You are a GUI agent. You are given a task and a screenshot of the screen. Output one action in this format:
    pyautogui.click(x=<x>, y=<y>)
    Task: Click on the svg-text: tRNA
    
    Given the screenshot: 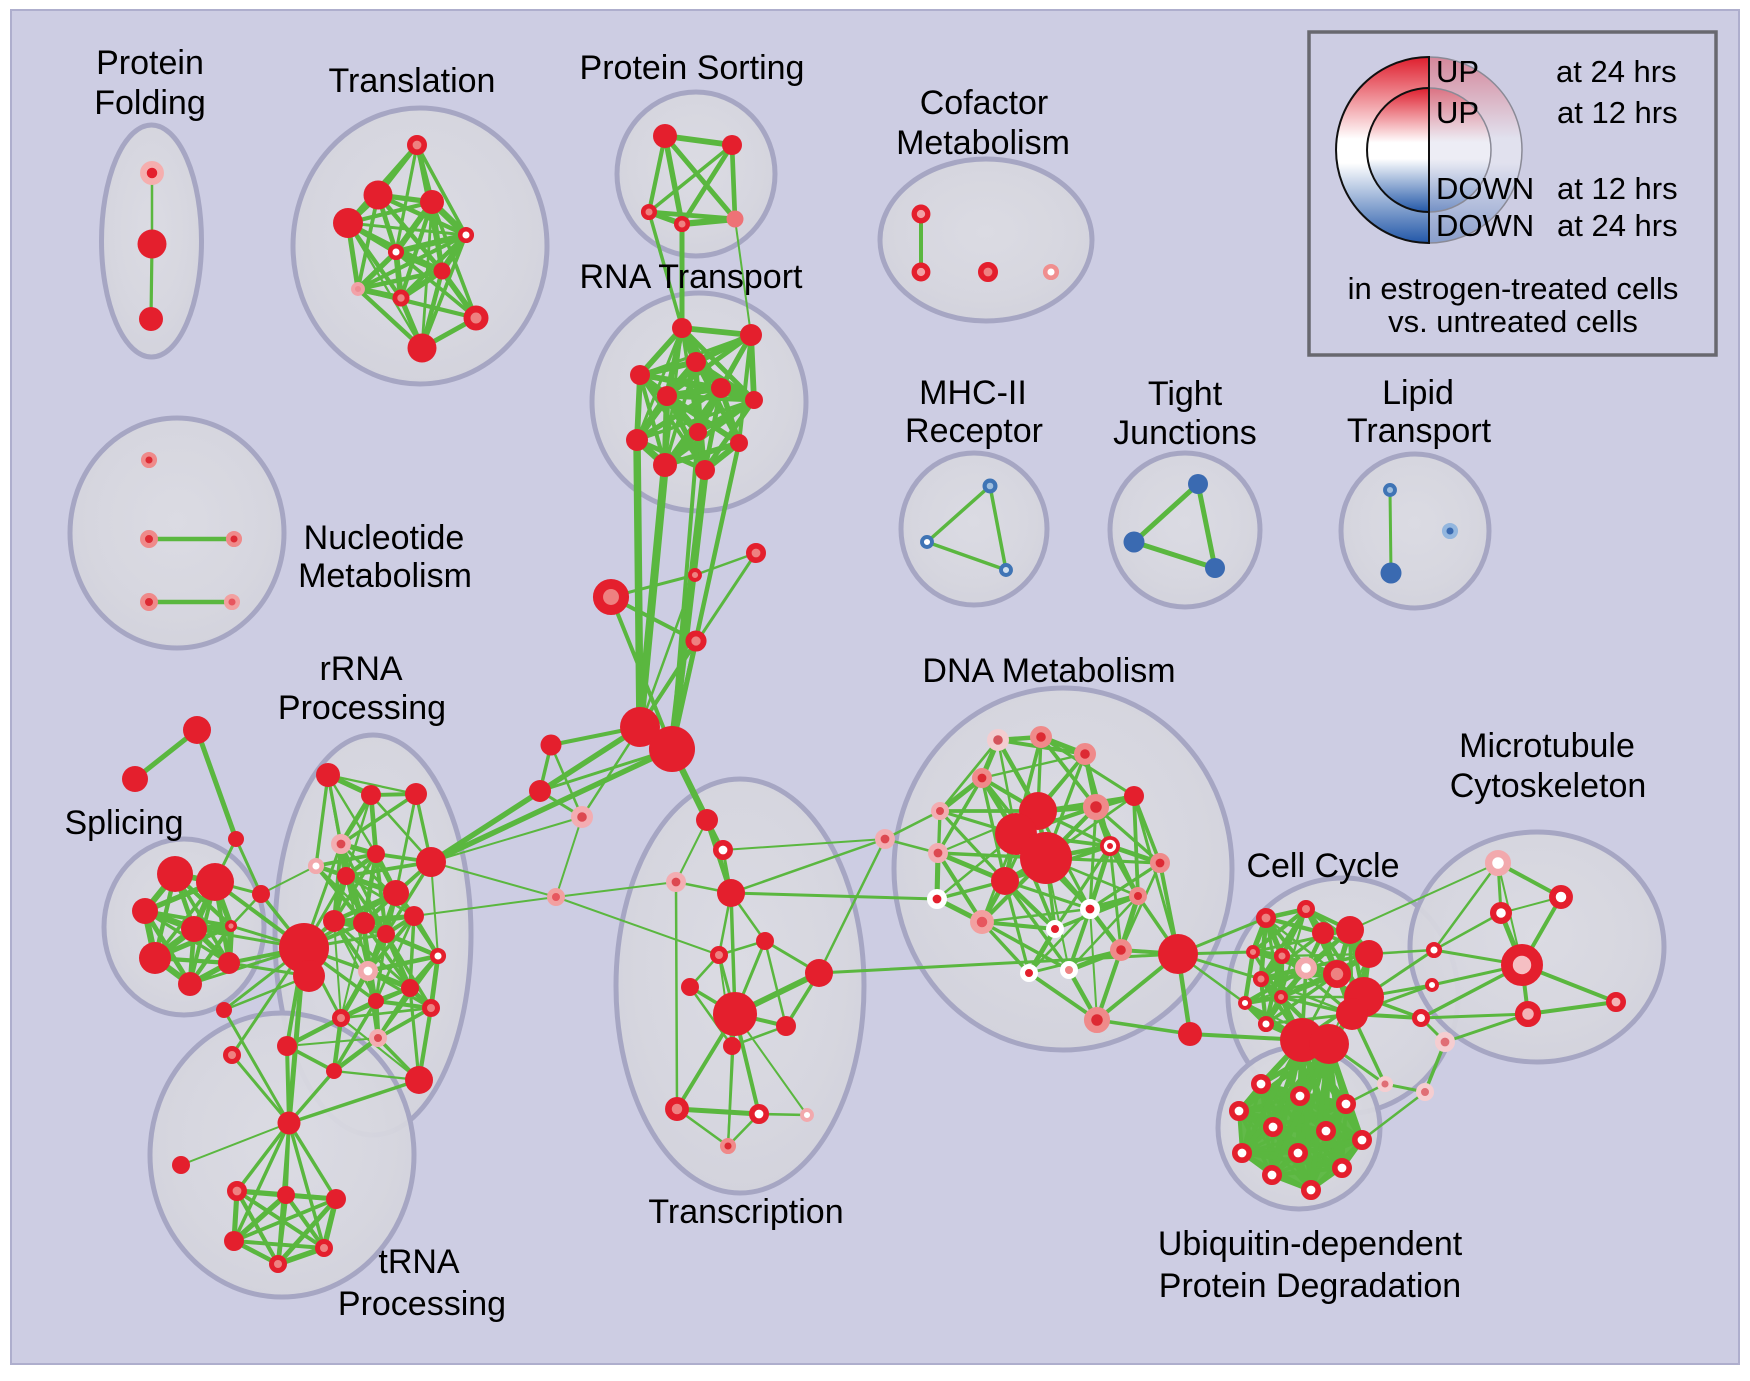 What is the action you would take?
    pyautogui.click(x=419, y=1262)
    